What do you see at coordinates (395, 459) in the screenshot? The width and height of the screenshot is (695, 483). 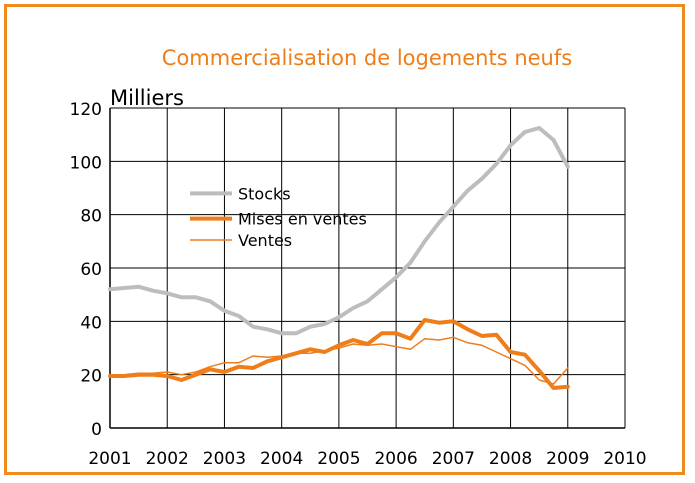 I see `x-tick-label: 2006` at bounding box center [395, 459].